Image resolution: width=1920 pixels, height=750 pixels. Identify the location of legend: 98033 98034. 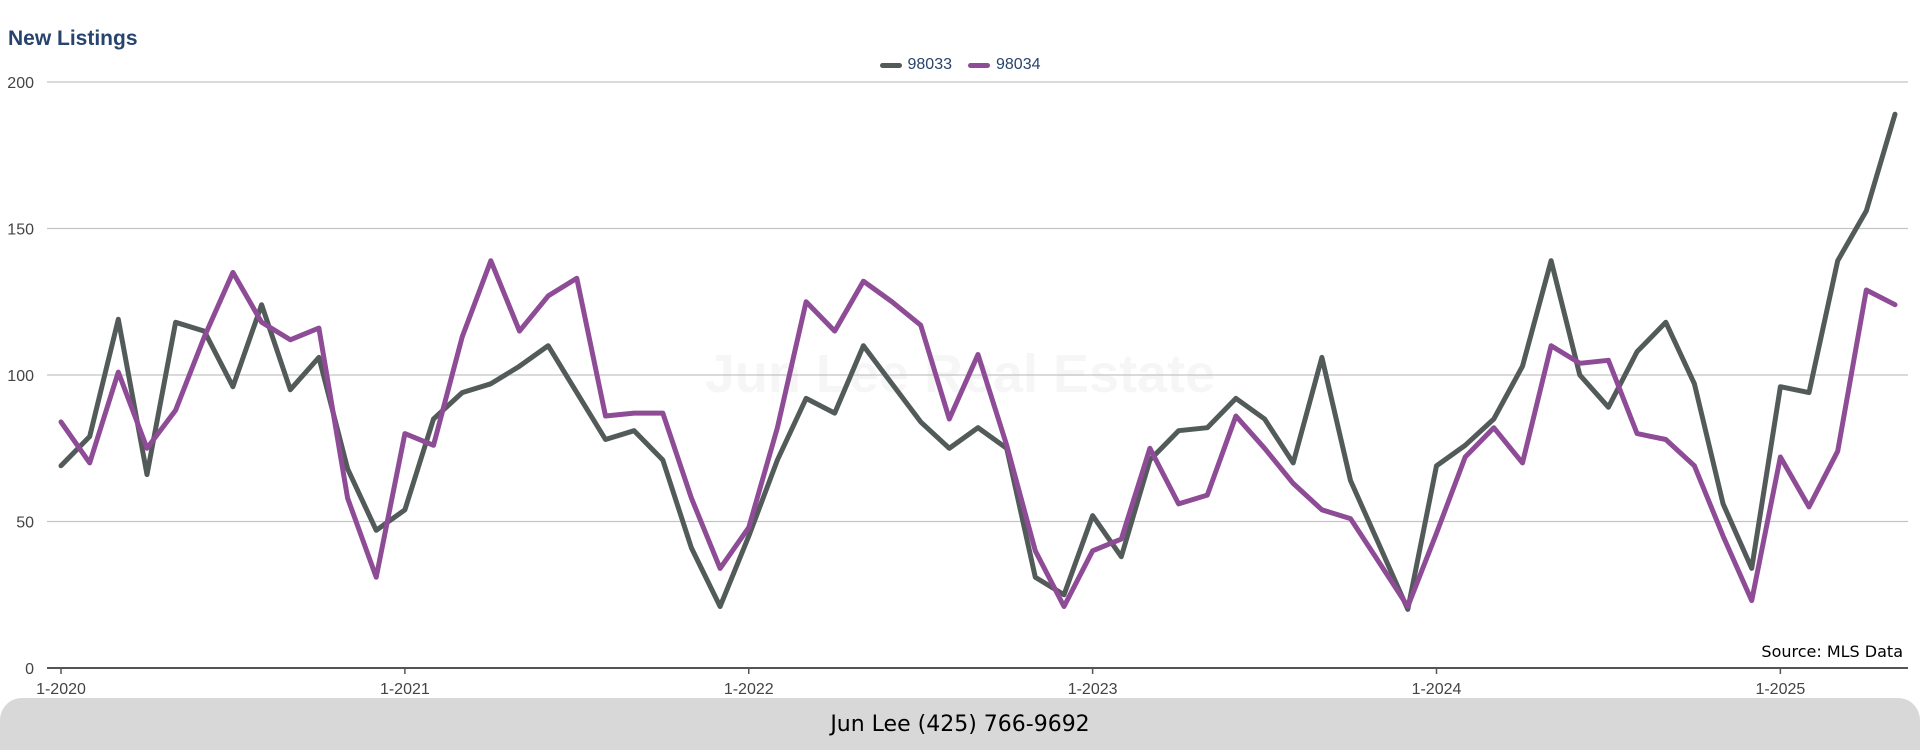
(960, 65).